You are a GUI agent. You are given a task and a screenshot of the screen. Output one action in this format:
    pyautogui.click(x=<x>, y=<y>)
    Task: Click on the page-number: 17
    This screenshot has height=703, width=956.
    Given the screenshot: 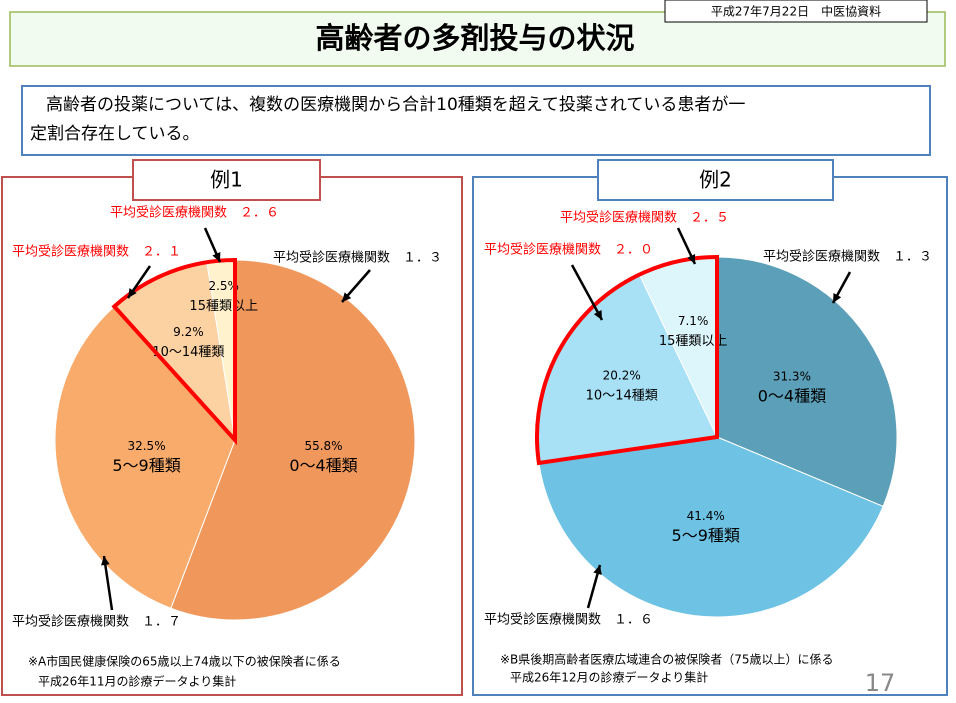 What is the action you would take?
    pyautogui.click(x=880, y=683)
    